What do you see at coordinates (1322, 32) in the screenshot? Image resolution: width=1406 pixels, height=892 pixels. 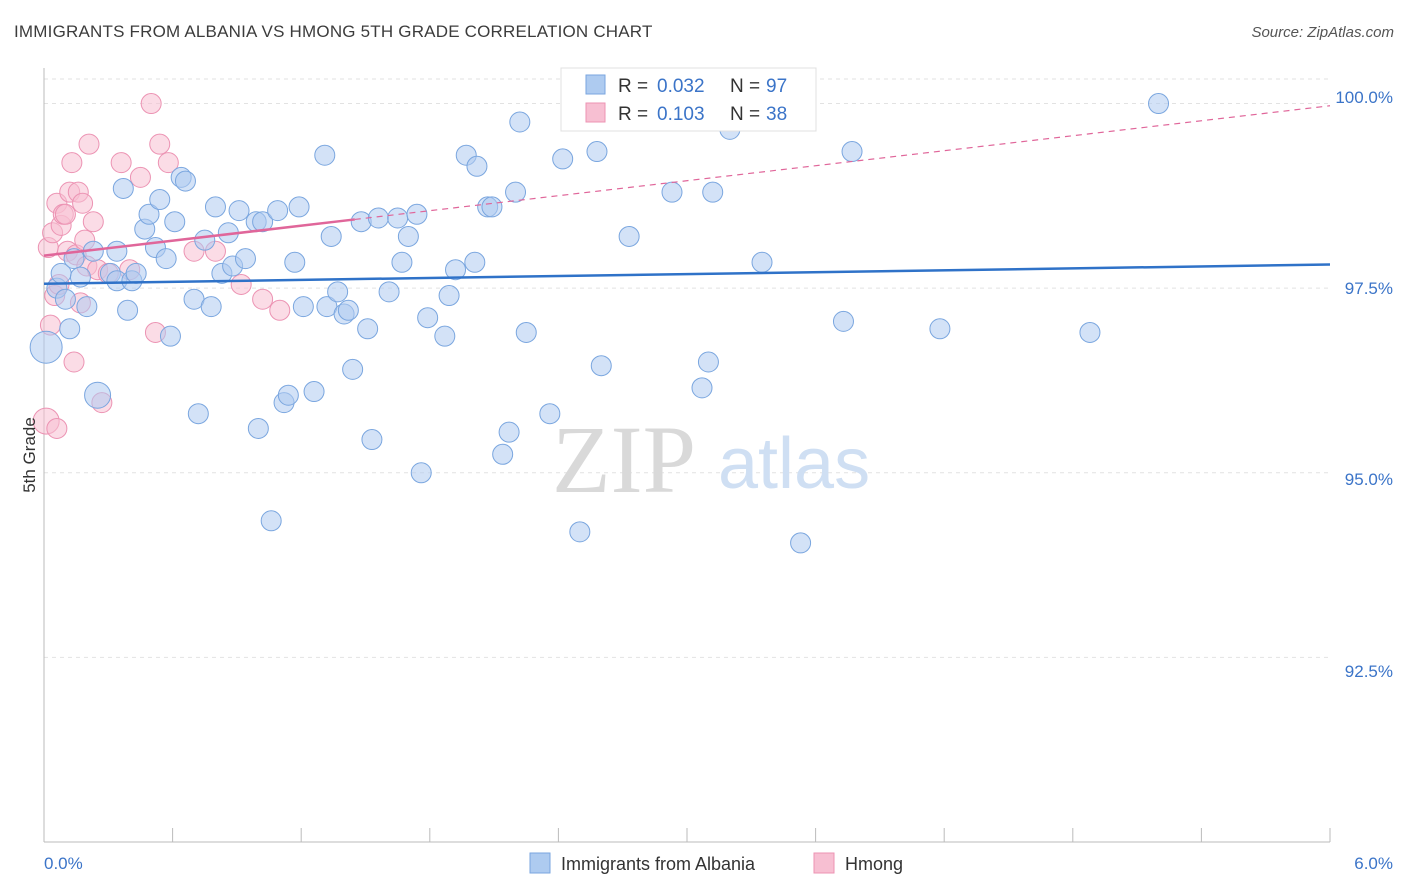 I see `source-note: Source: ZipAtlas.com` at bounding box center [1322, 32].